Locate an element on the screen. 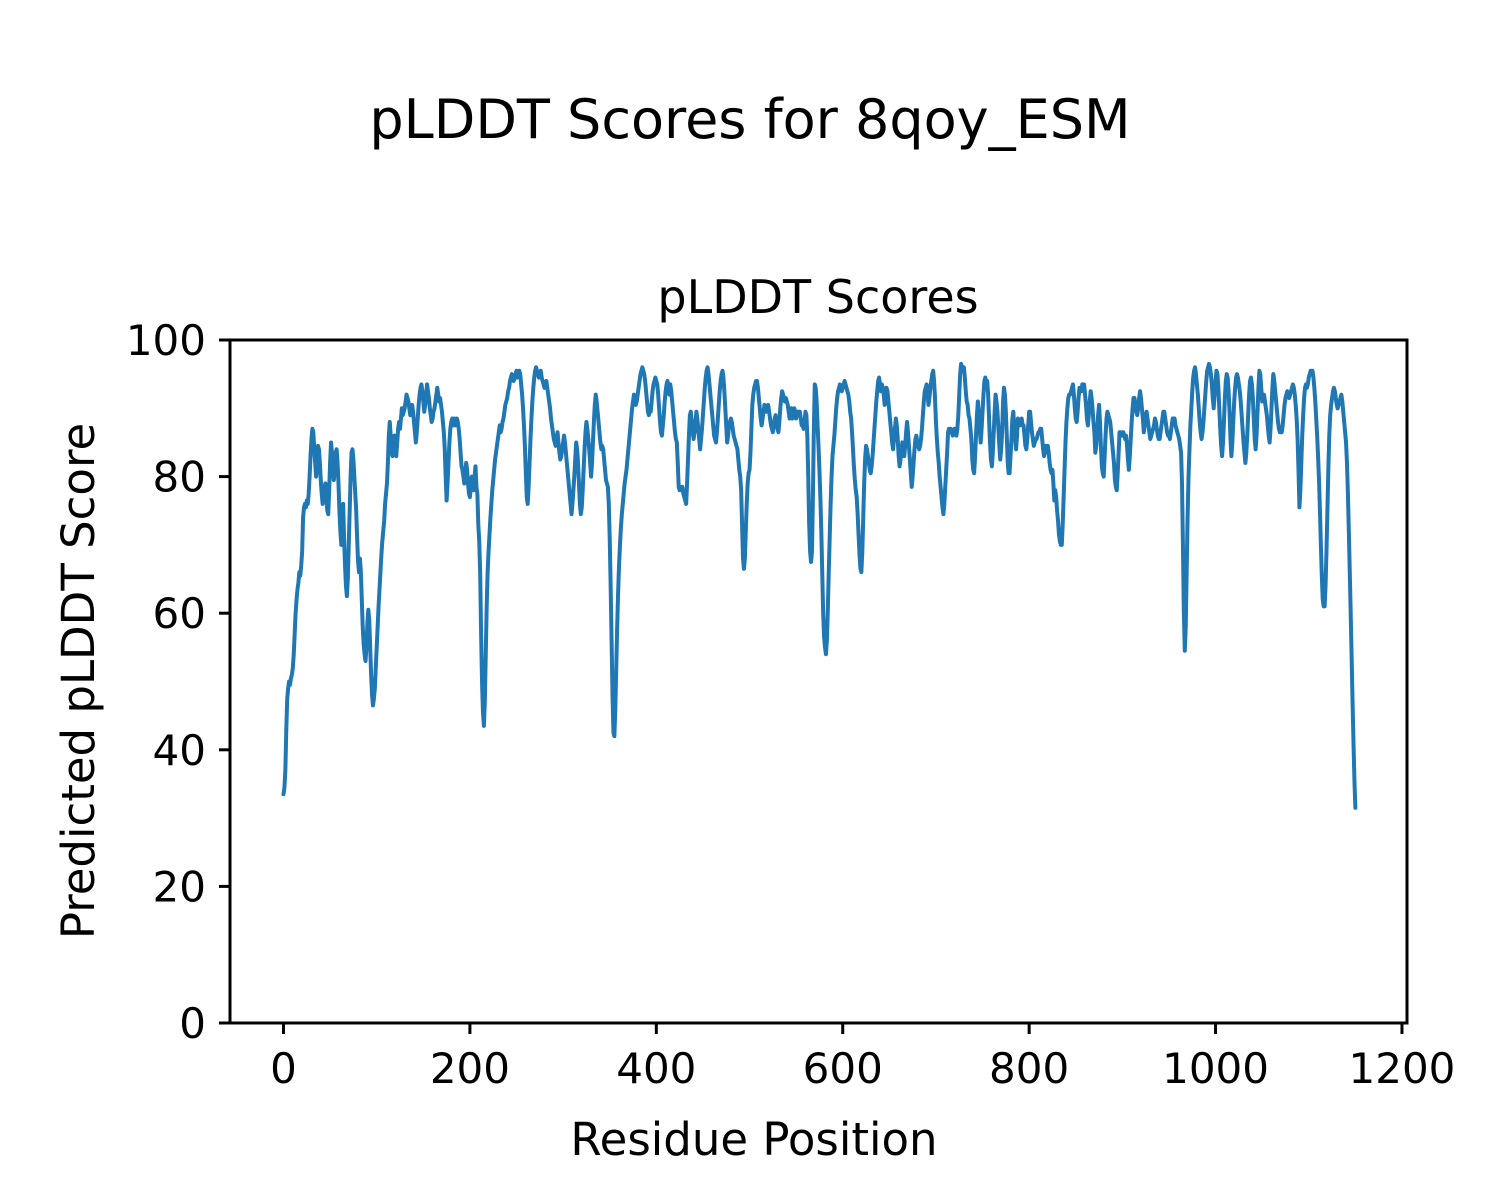 This screenshot has height=1200, width=1500. y-axis-ticks: 0 20 40 60 80 100 is located at coordinates (178, 682).